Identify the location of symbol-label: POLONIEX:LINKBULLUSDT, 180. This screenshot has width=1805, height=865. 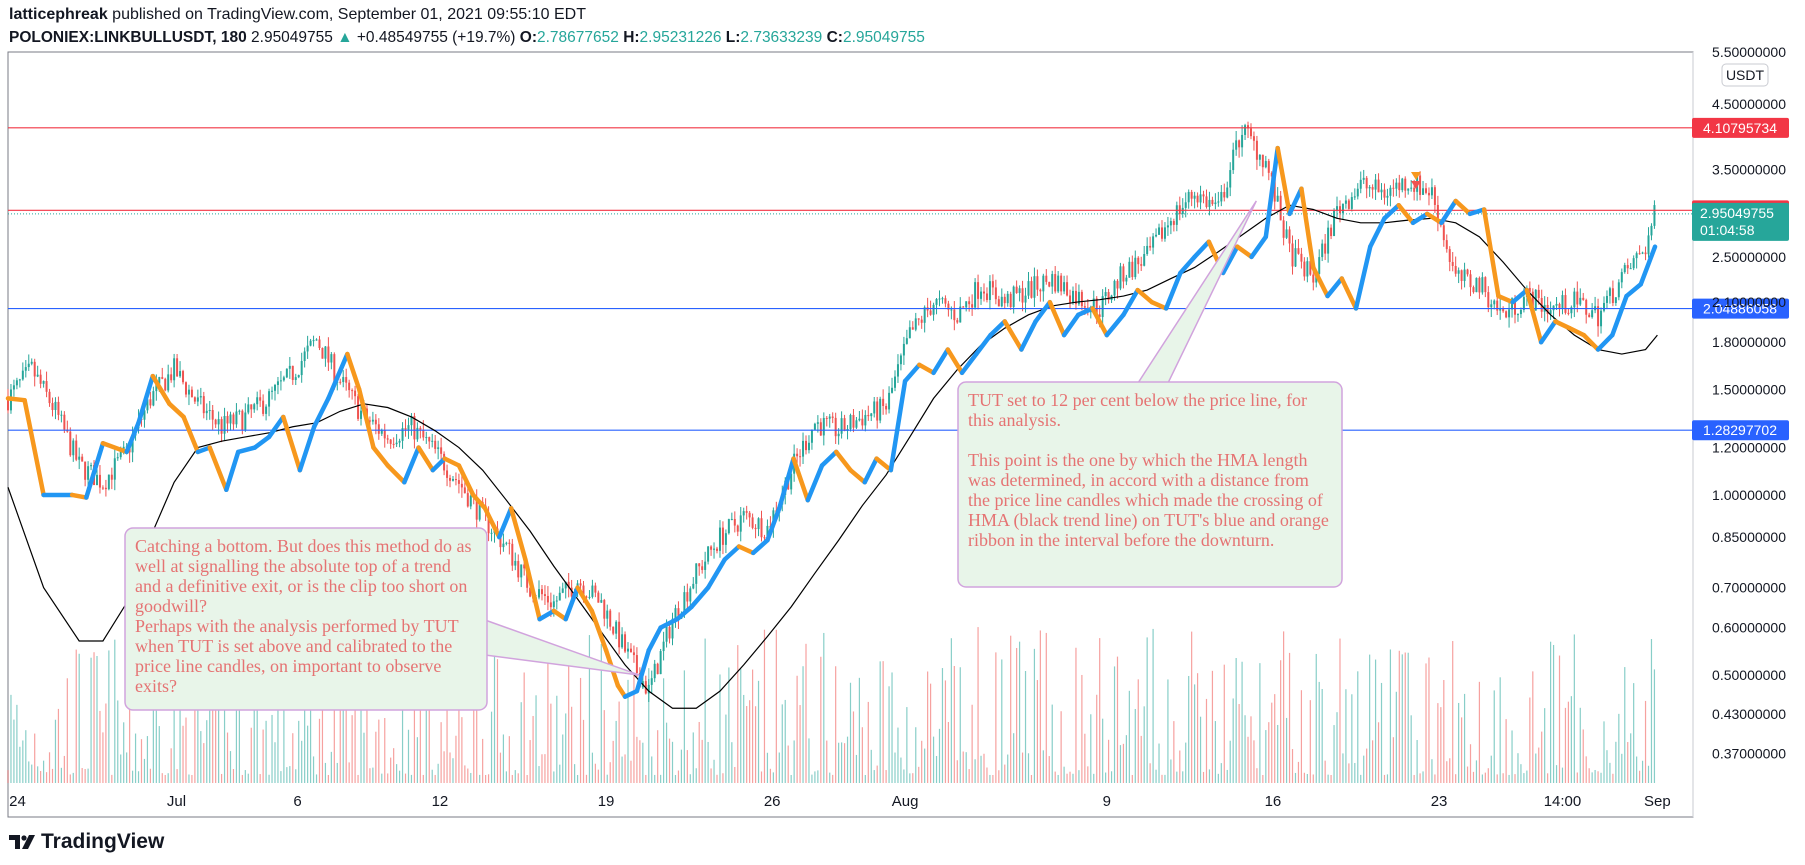
(128, 37).